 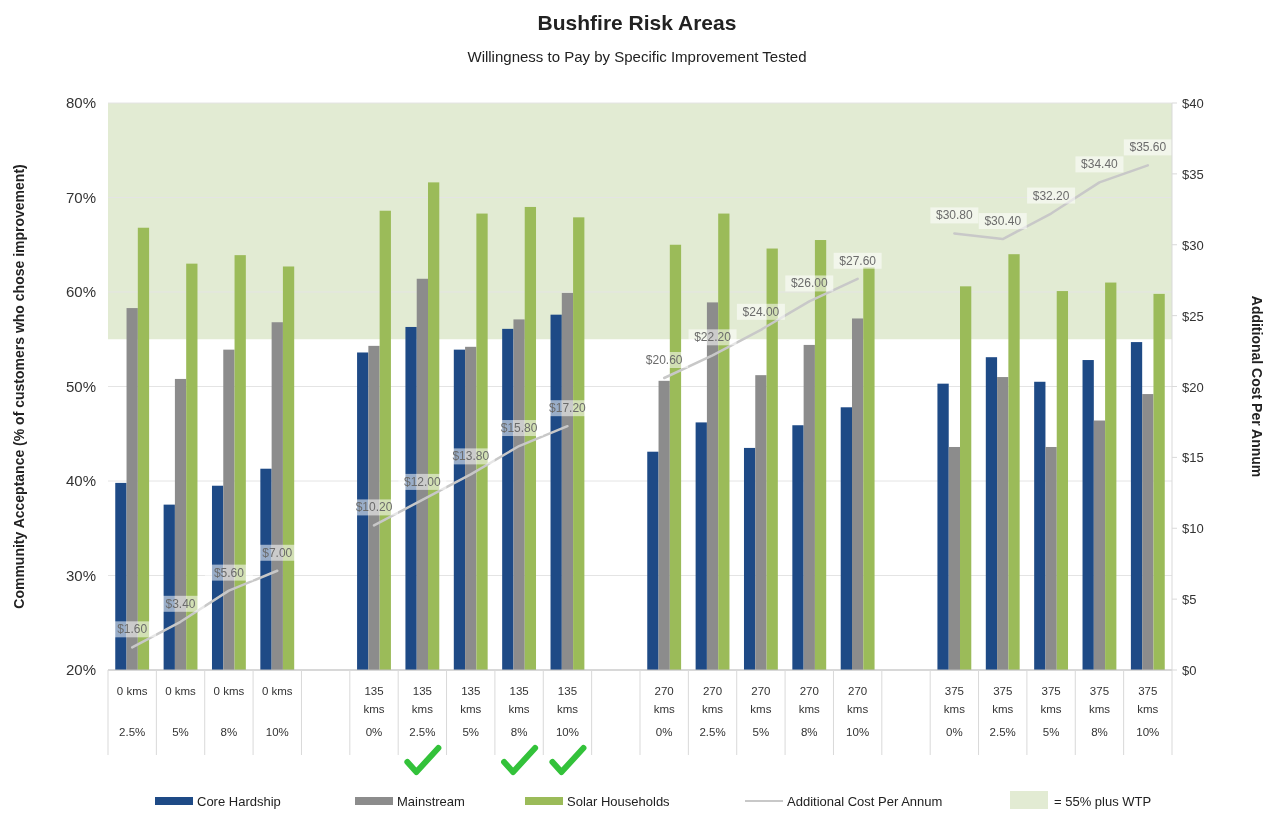 I want to click on data-label: $3.40, so click(x=180, y=603).